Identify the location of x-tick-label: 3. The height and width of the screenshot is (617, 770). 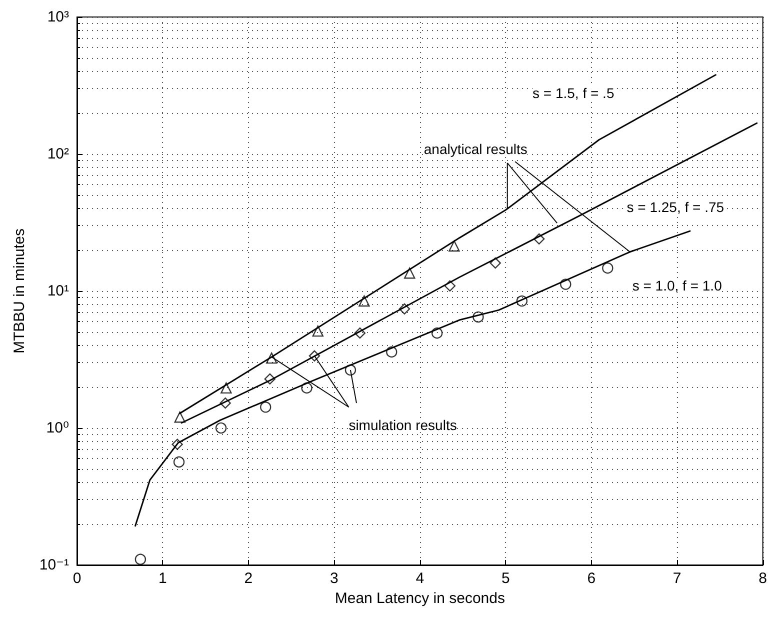
(334, 578).